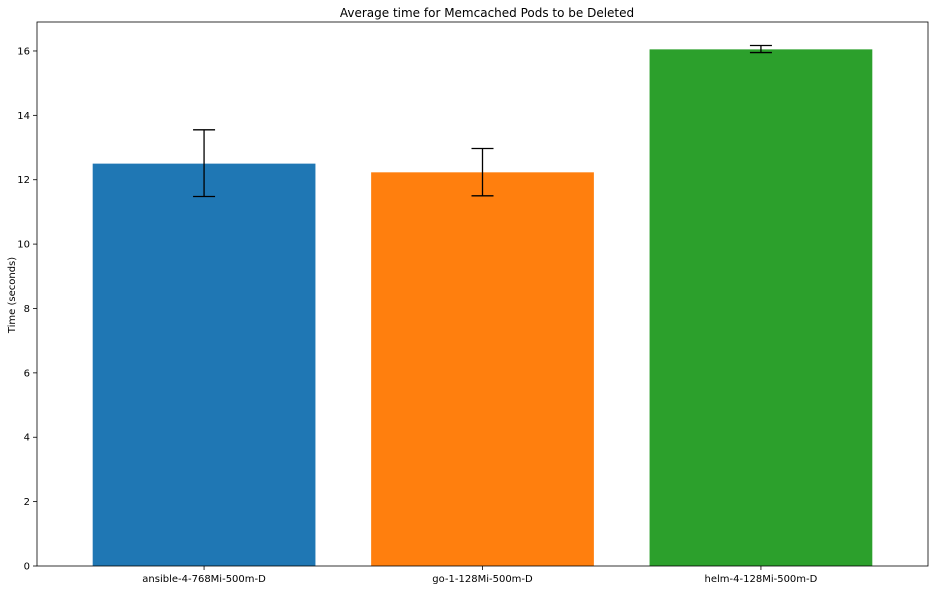 Image resolution: width=940 pixels, height=590 pixels. Describe the element at coordinates (23, 51) in the screenshot. I see `y-tick-label-16: 16` at that location.